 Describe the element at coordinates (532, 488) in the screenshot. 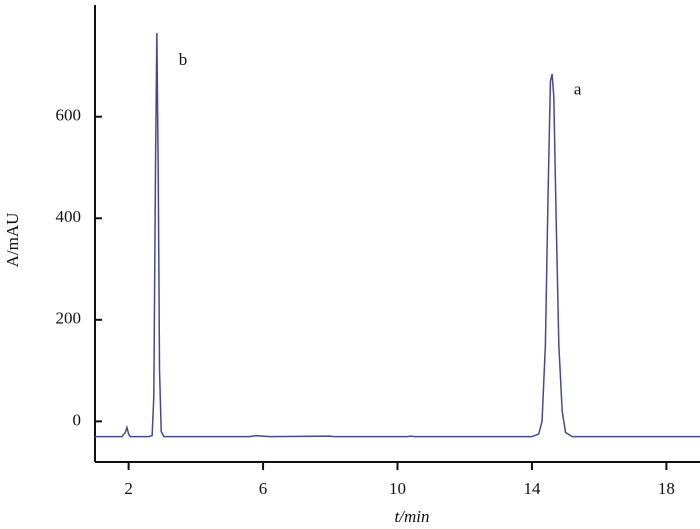

I see `x-tick-label: 14` at that location.